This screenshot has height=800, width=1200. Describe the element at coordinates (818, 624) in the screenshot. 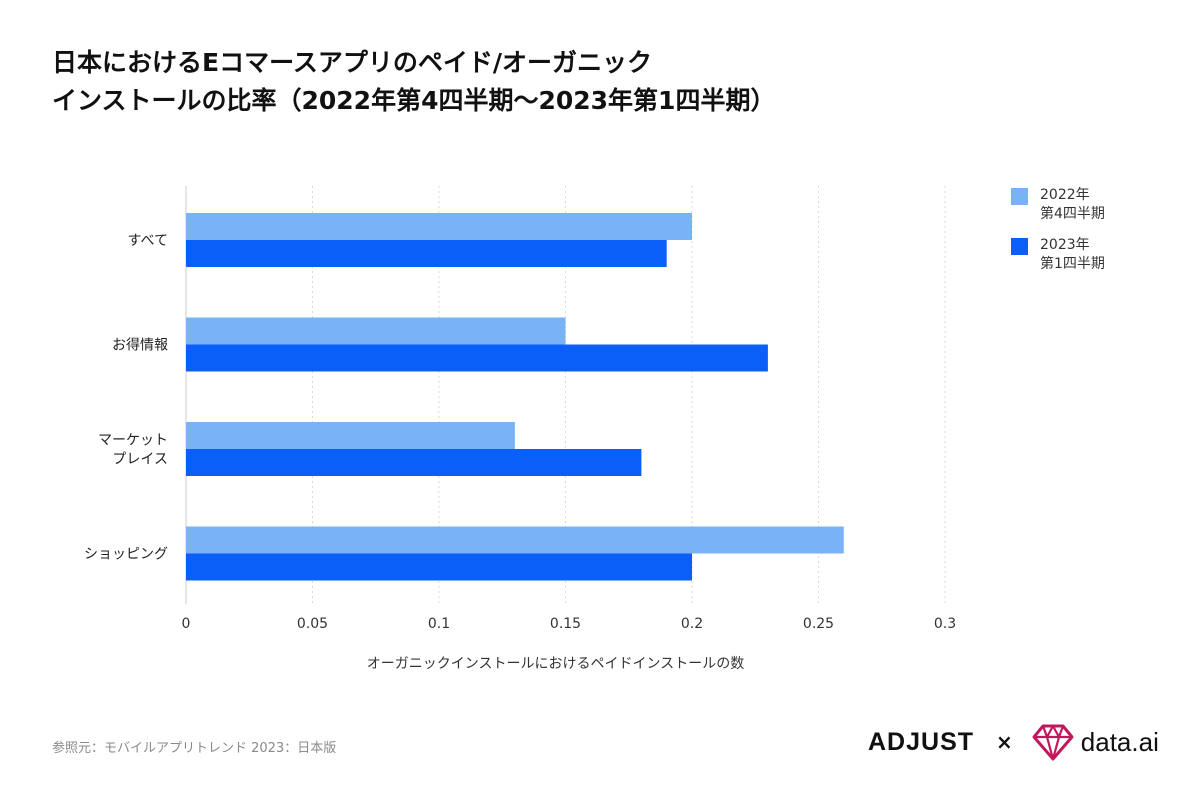

I see `x-tick-label: 0.25` at that location.